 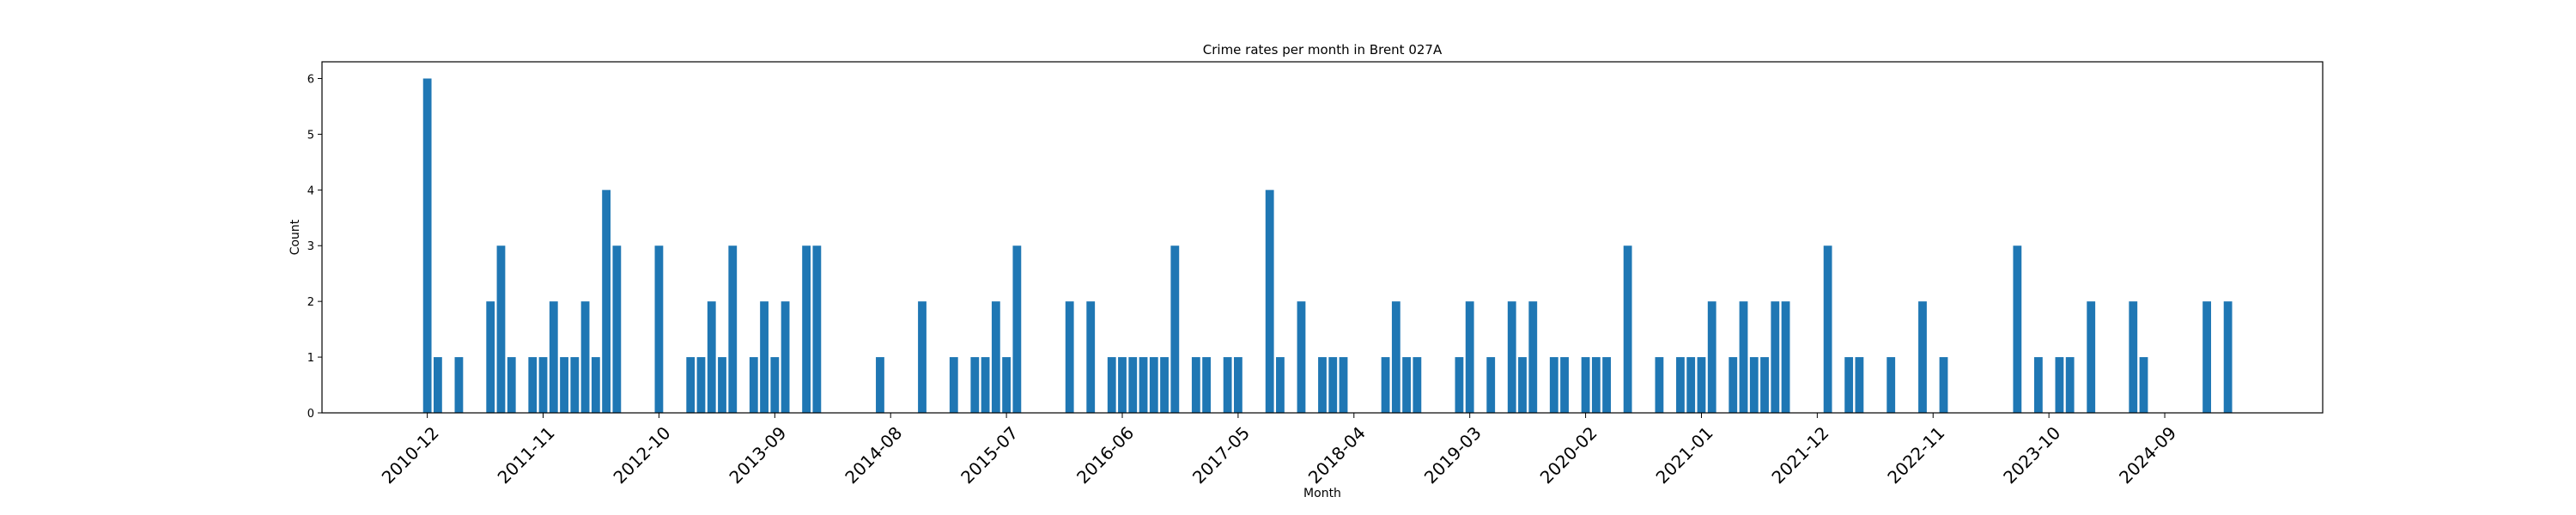 I want to click on chart-title: Crime rates per month in Brent 027A, so click(x=1323, y=50).